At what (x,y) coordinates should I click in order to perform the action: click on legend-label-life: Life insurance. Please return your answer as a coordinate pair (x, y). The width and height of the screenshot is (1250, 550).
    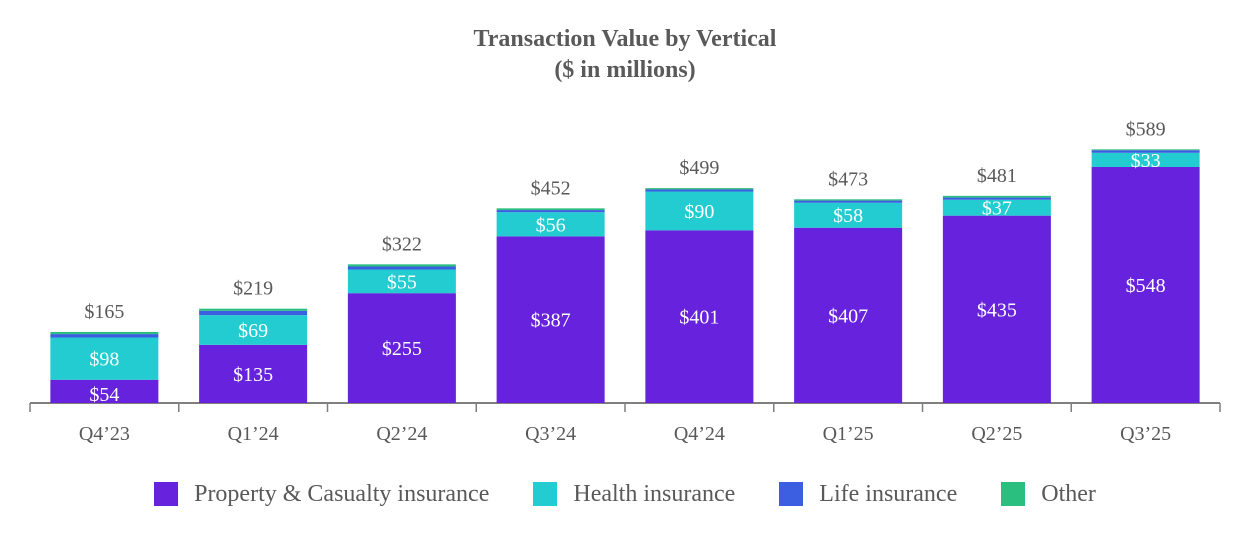
    Looking at the image, I should click on (888, 493).